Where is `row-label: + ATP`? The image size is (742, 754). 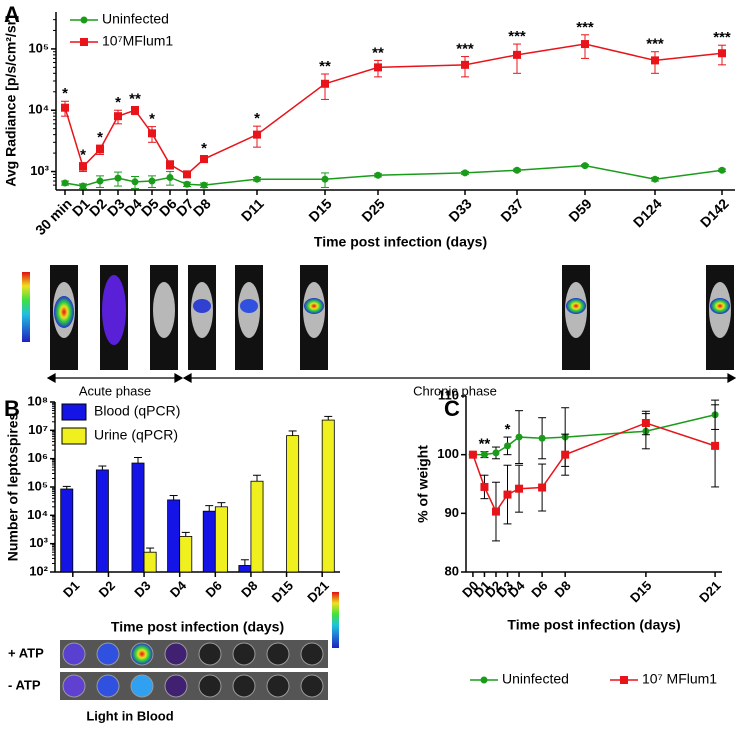
row-label: + ATP is located at coordinates (26, 652).